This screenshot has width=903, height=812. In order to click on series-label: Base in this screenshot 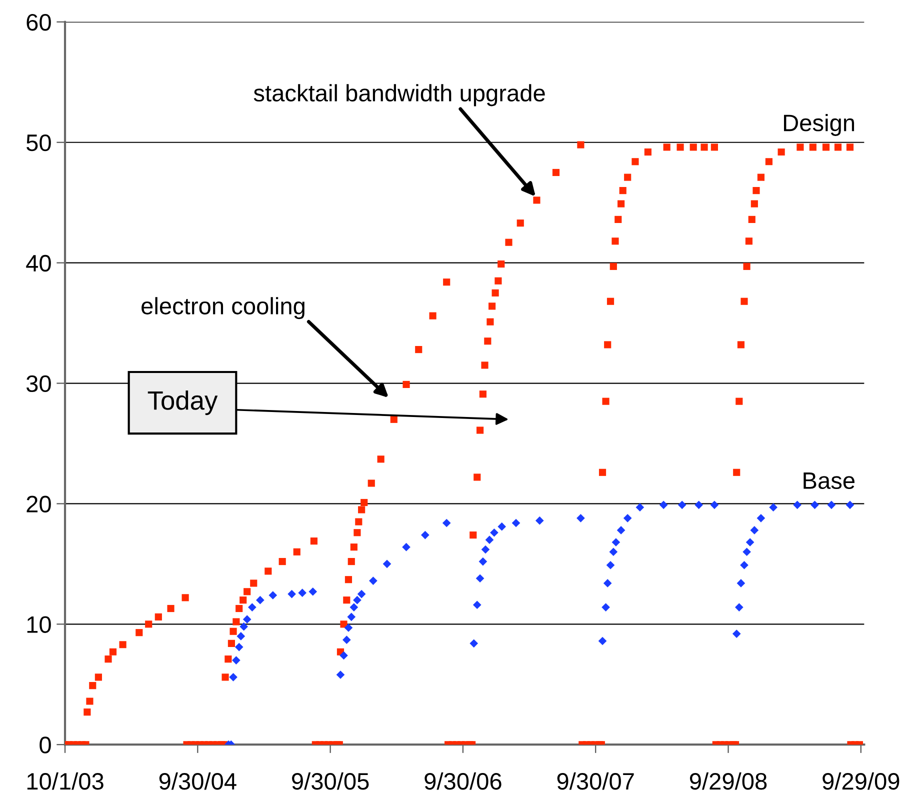, I will do `click(829, 481)`.